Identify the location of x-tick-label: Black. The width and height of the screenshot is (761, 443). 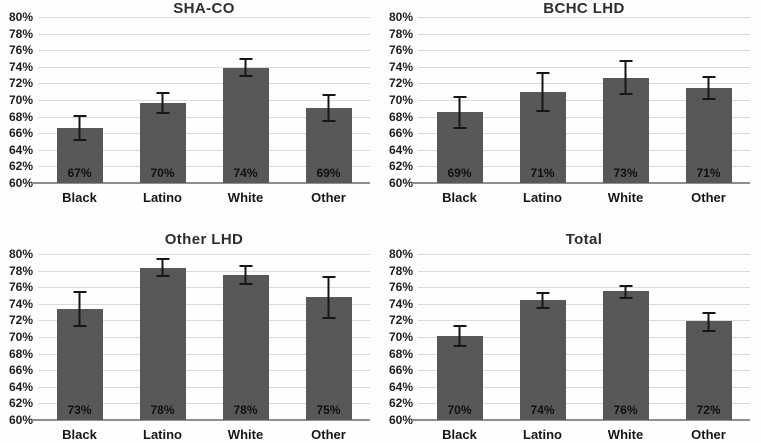
(459, 197).